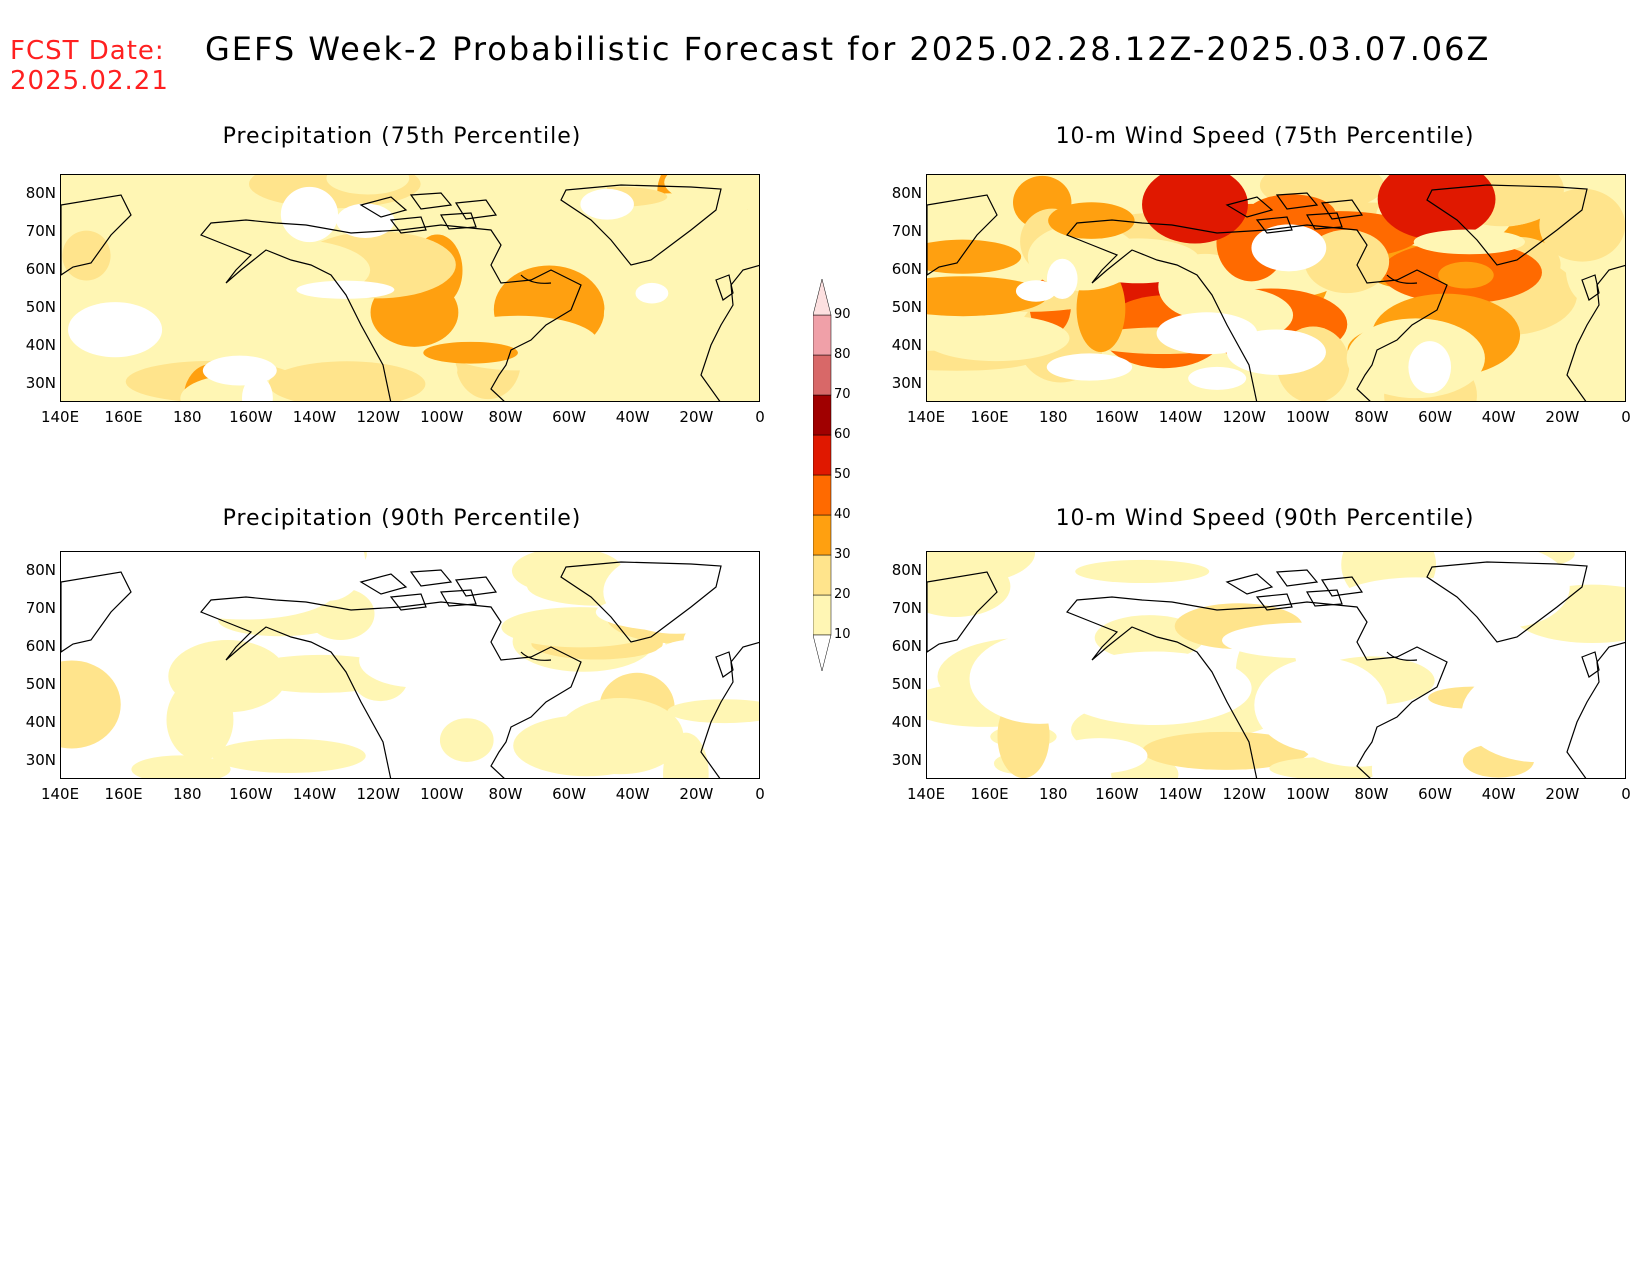  What do you see at coordinates (89, 81) in the screenshot?
I see `forecast-date-value: 2025.02.21` at bounding box center [89, 81].